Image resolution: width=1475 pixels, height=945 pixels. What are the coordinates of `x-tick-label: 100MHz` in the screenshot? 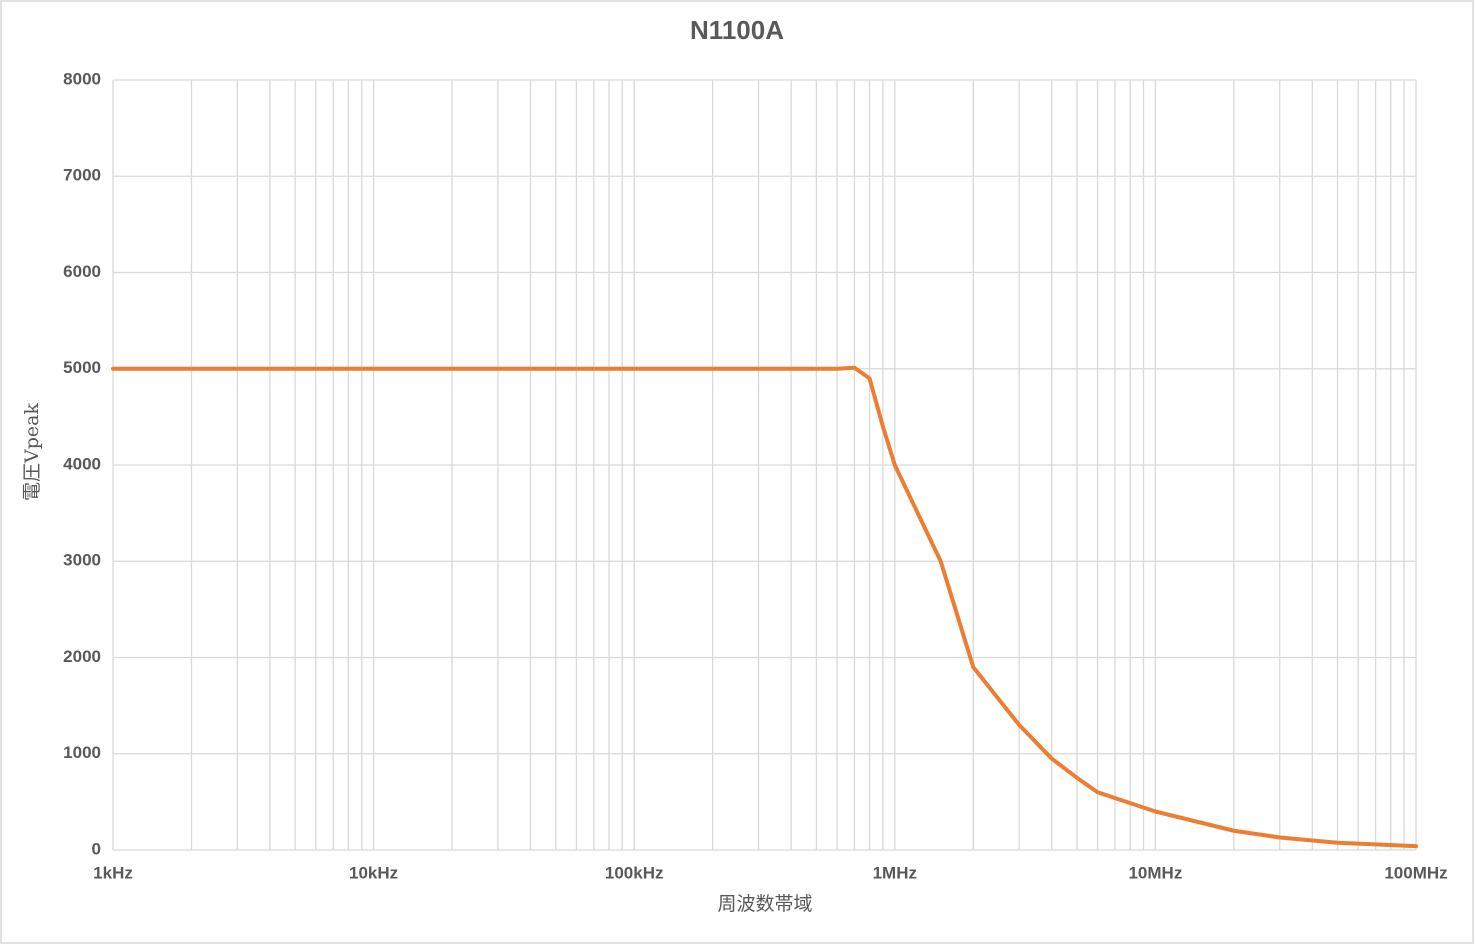 It's located at (1415, 872).